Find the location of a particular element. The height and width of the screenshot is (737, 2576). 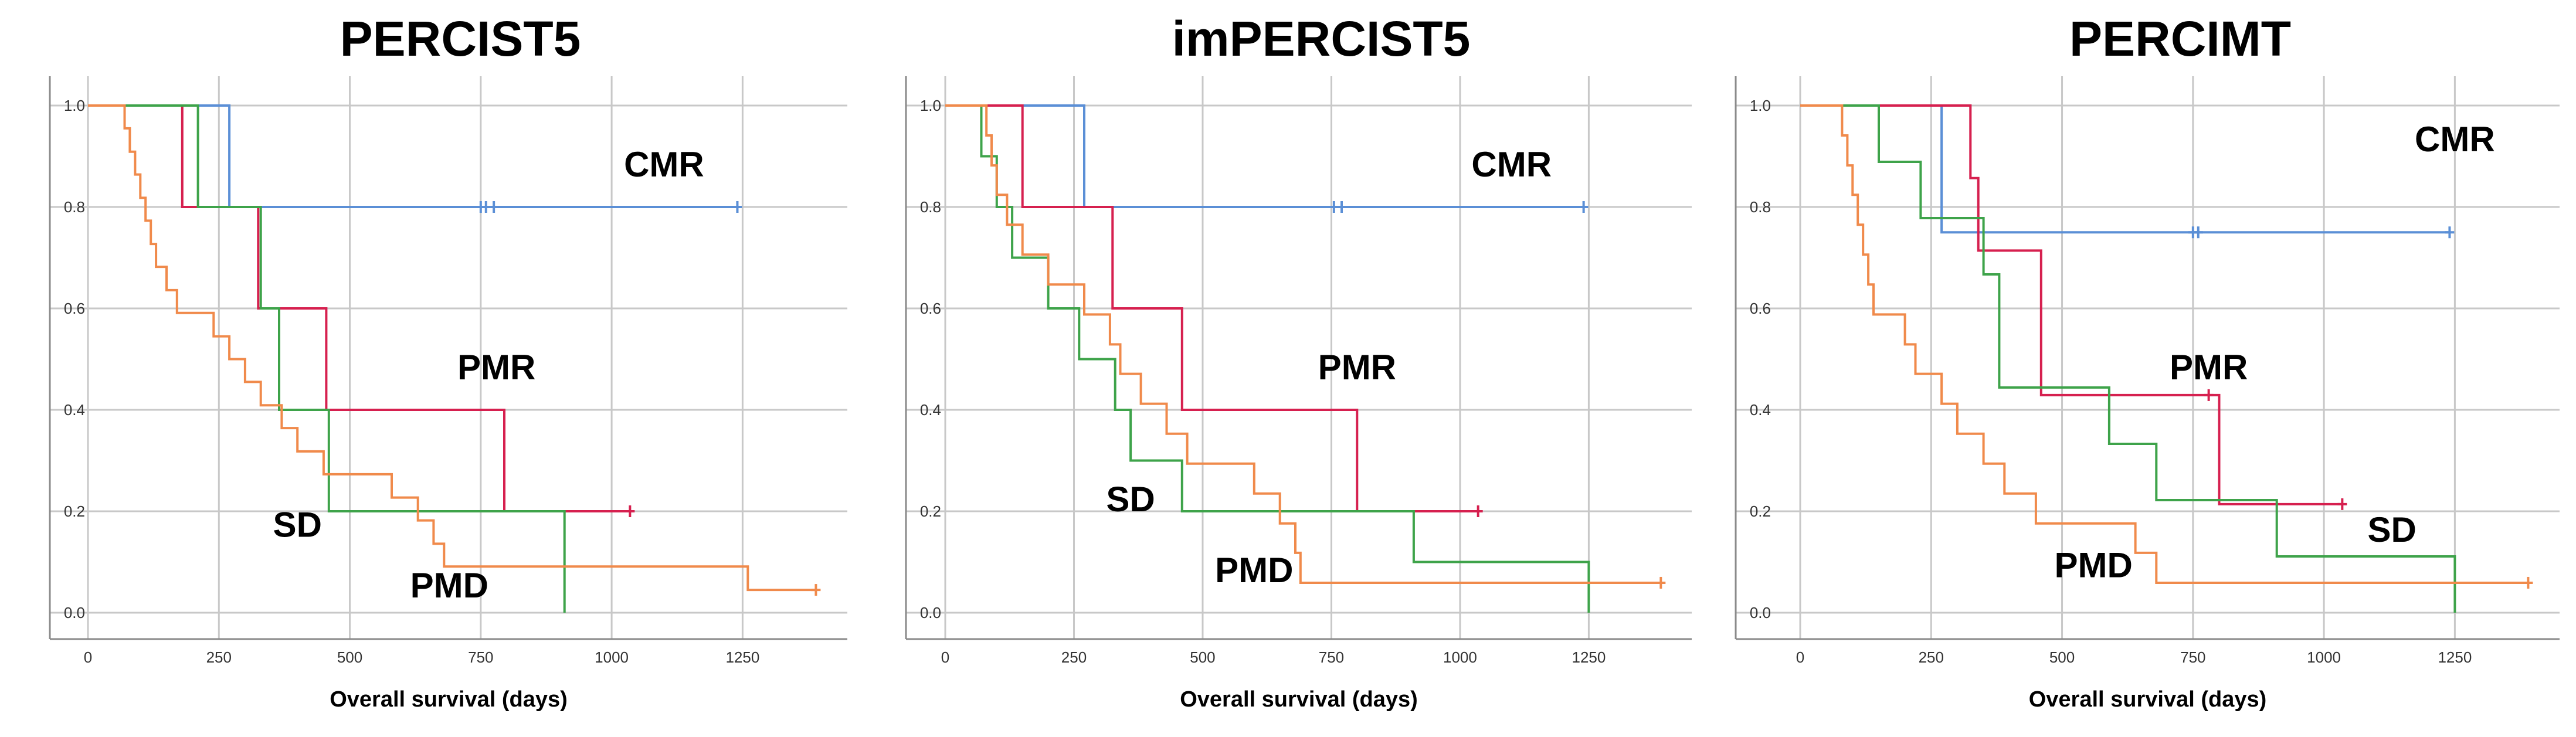

chart-title: imPERCIST5 is located at coordinates (1321, 38).